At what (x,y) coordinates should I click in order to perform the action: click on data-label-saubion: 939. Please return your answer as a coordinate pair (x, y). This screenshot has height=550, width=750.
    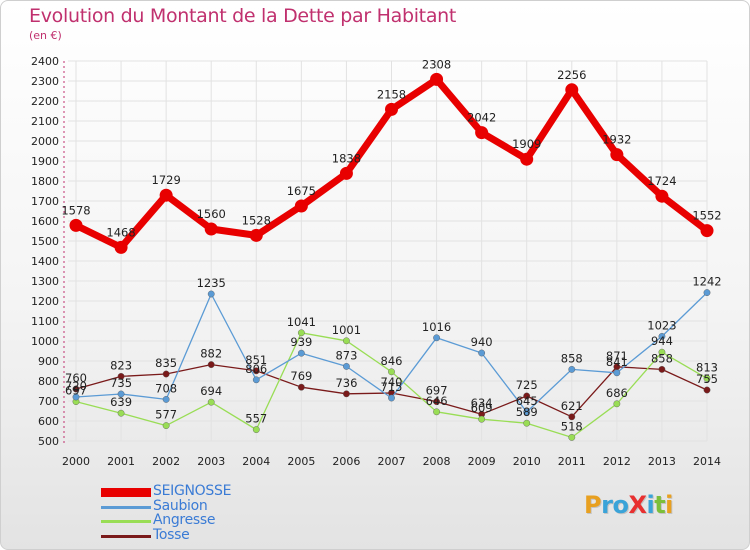
    Looking at the image, I should click on (301, 342).